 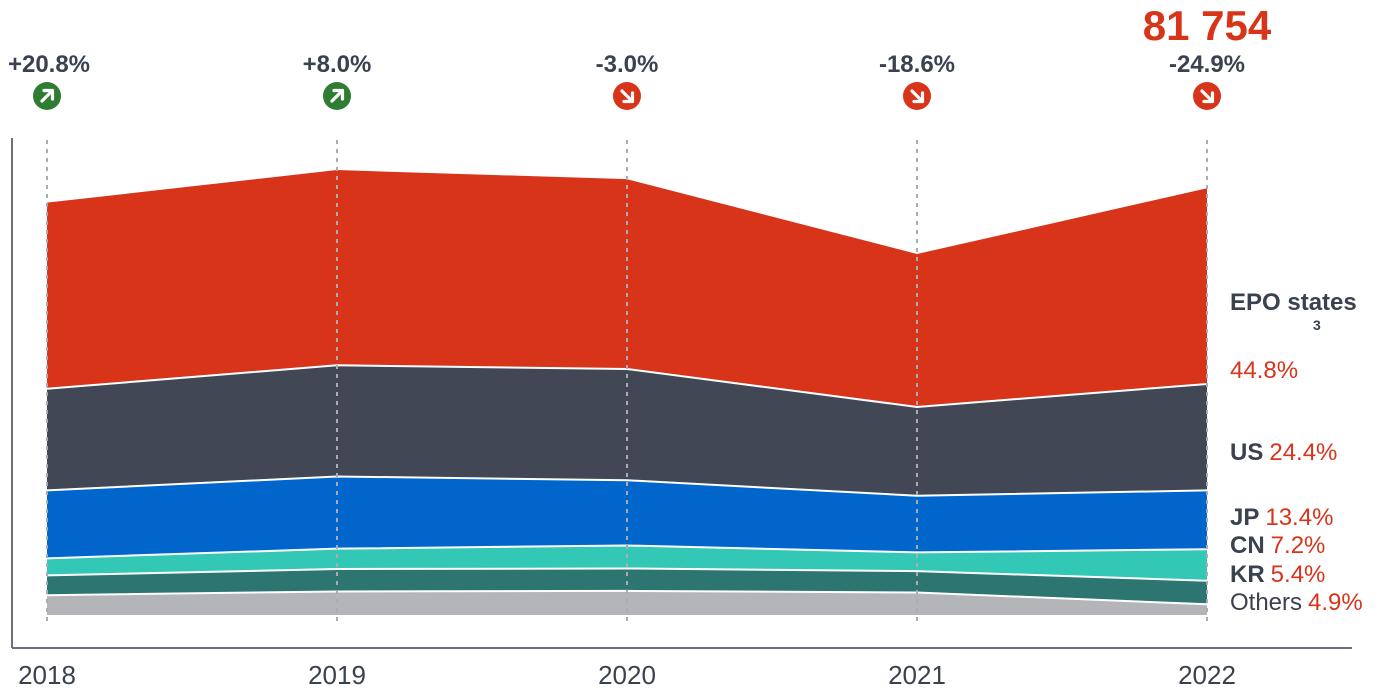 What do you see at coordinates (1293, 302) in the screenshot?
I see `share-name-epo: EPO states` at bounding box center [1293, 302].